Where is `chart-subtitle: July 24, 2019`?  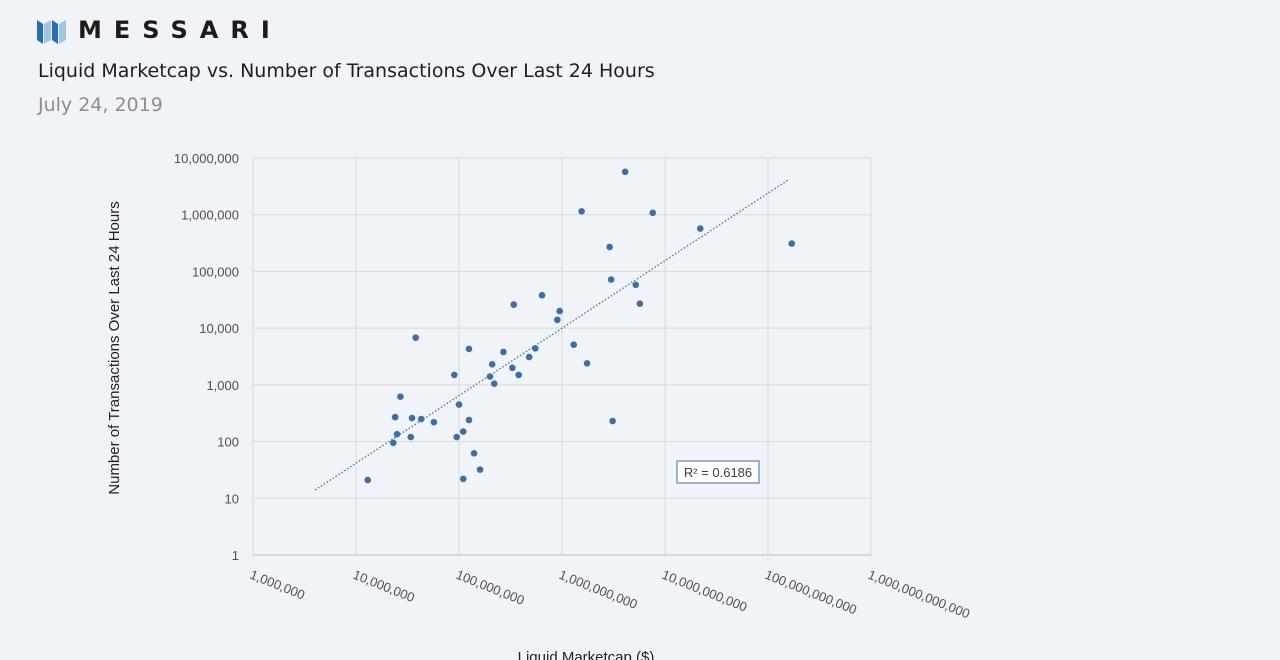
chart-subtitle: July 24, 2019 is located at coordinates (100, 105).